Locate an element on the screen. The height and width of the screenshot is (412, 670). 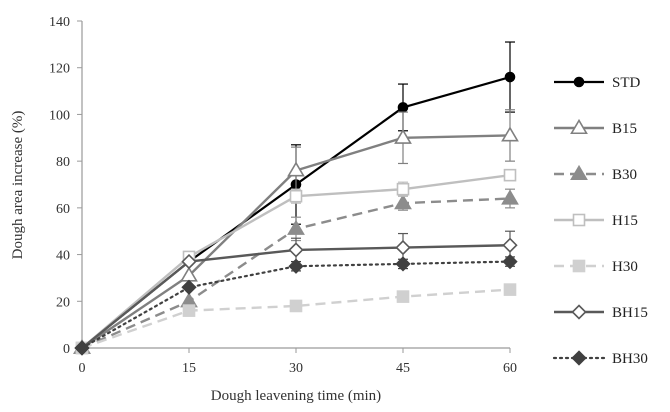
y-tick-label: 100 is located at coordinates (59, 115).